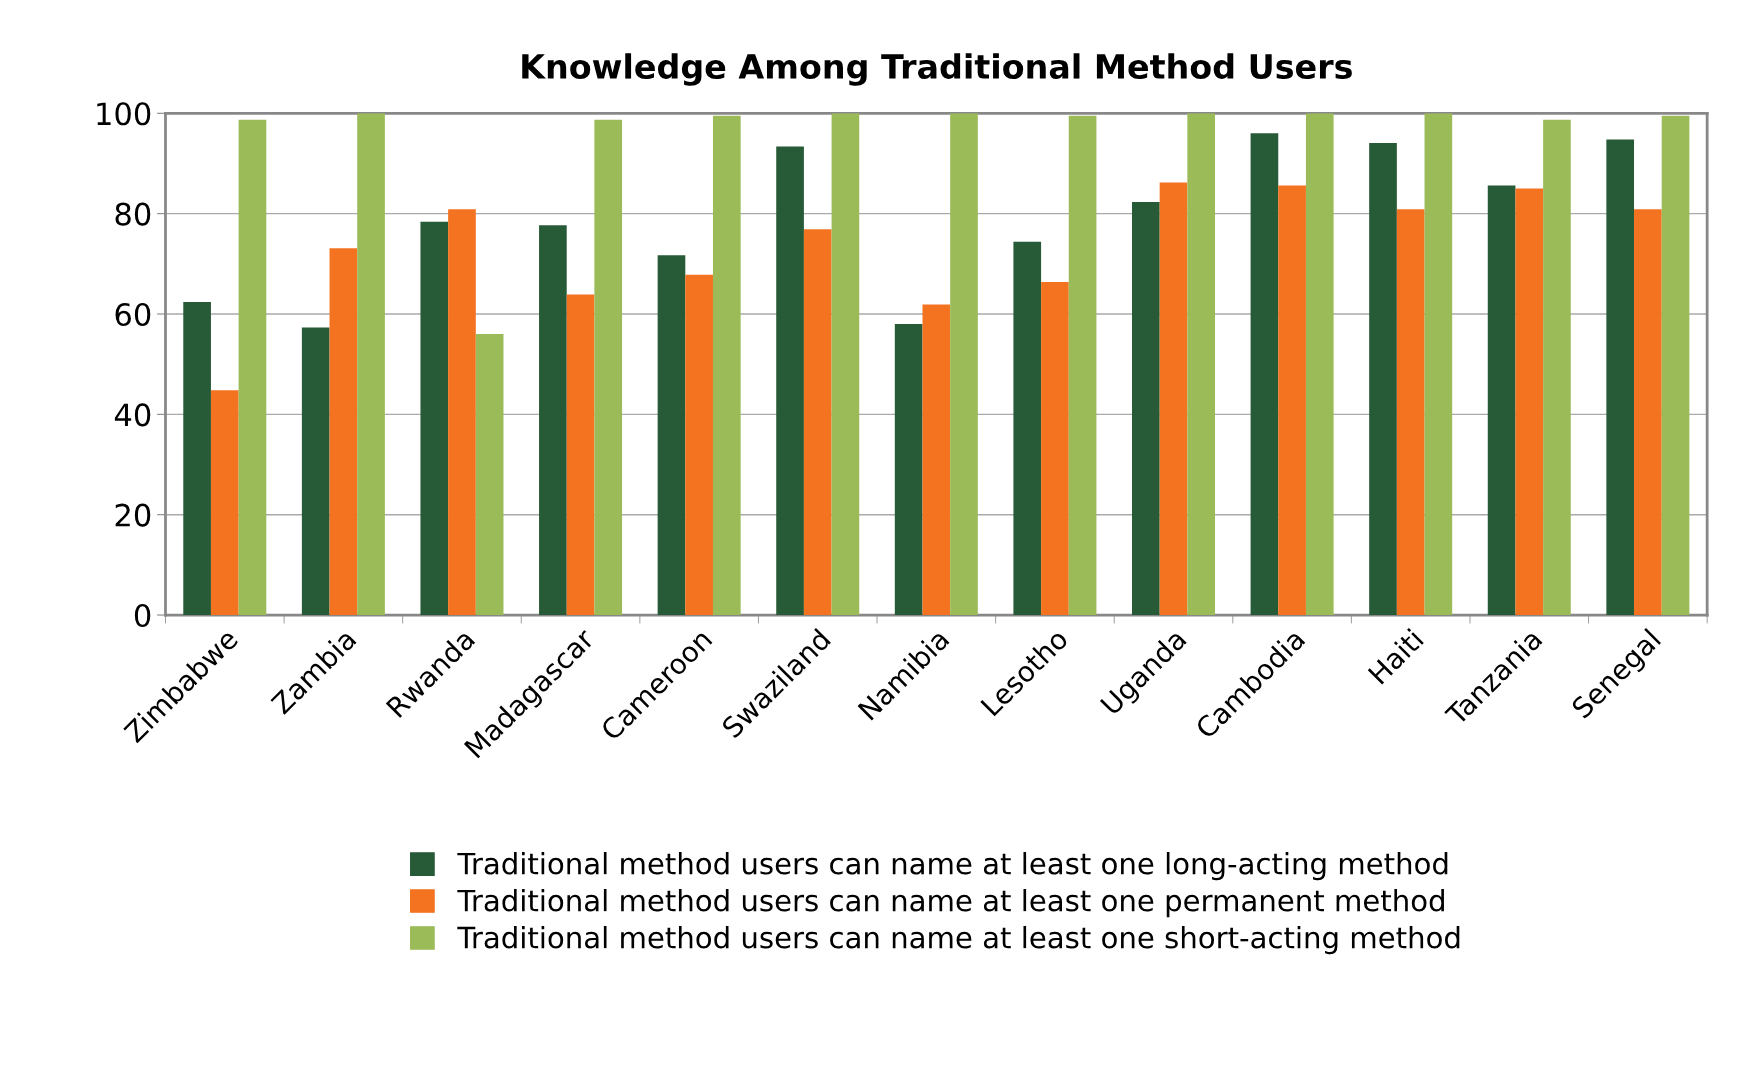 The height and width of the screenshot is (1079, 1742). I want to click on legend-label: Traditional method users can name at least one permanent method, so click(950, 903).